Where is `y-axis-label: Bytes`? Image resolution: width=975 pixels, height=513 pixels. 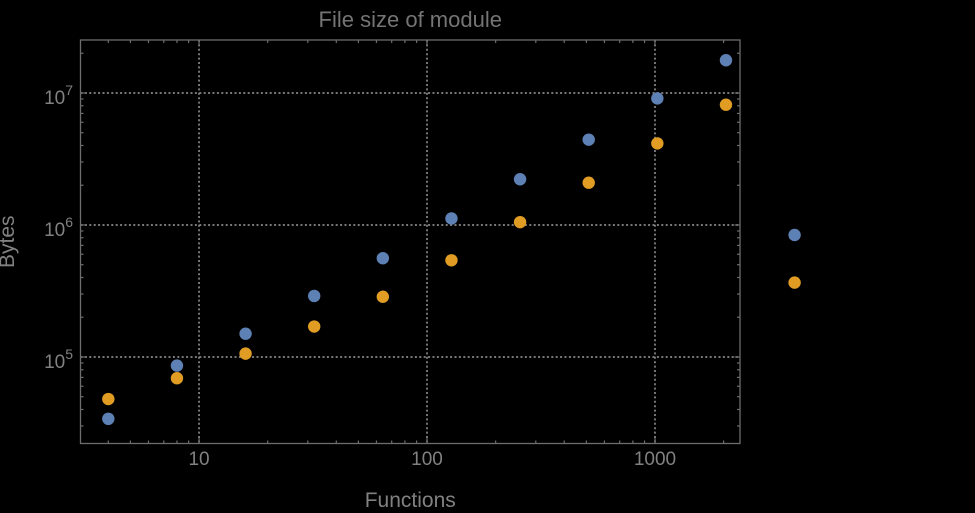
y-axis-label: Bytes is located at coordinates (9, 241).